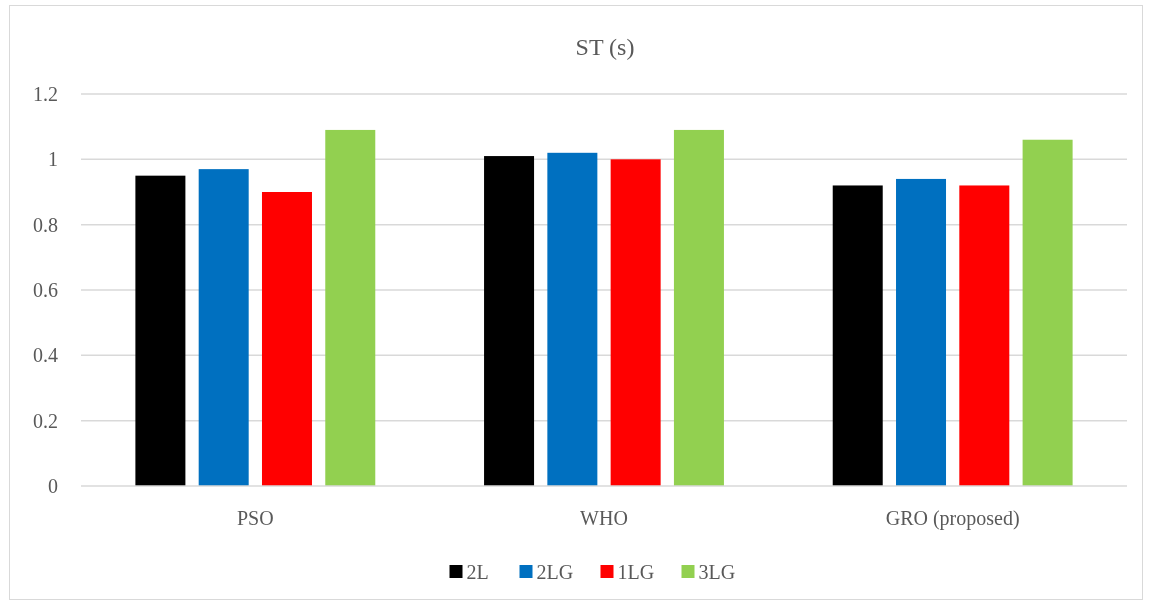  What do you see at coordinates (555, 572) in the screenshot?
I see `legend-label: 2LG` at bounding box center [555, 572].